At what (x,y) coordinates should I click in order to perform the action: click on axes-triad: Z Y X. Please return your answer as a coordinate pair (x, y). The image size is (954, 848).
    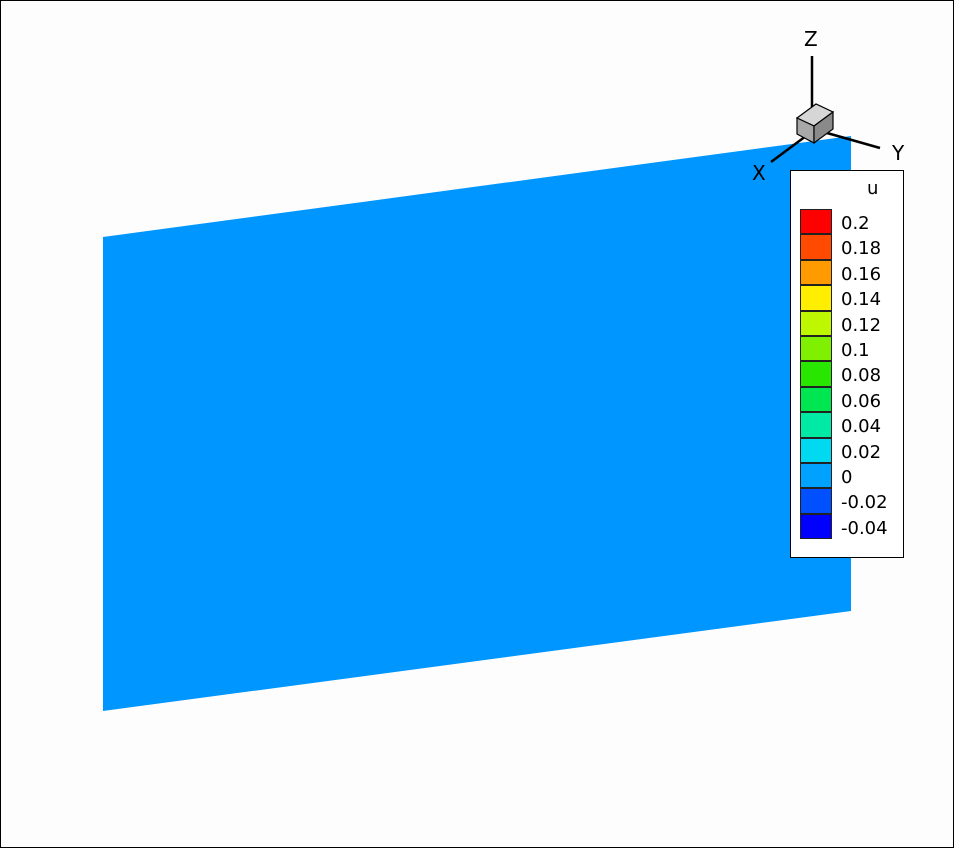
    Looking at the image, I should click on (828, 106).